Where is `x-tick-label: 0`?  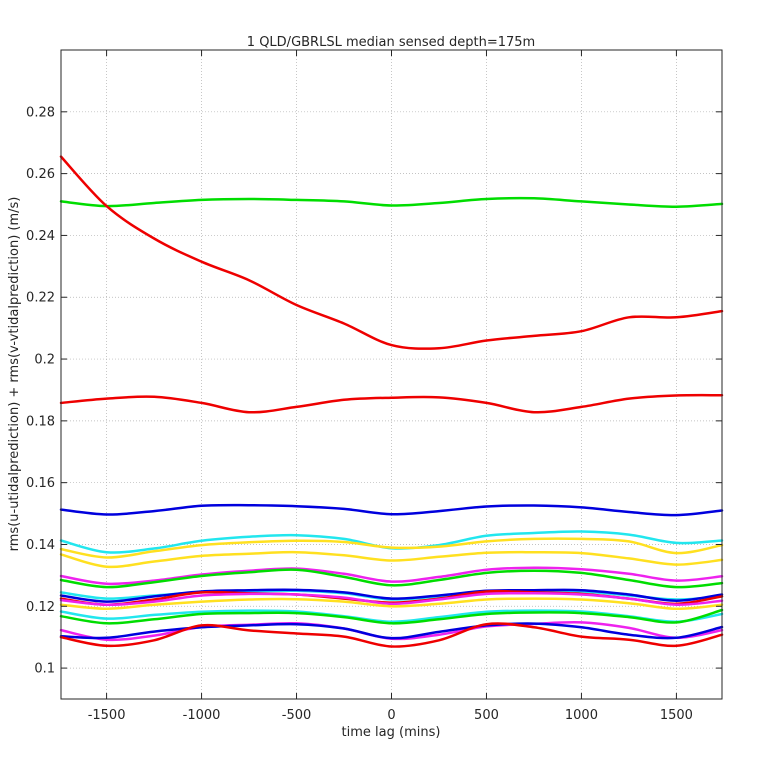
x-tick-label: 0 is located at coordinates (391, 715).